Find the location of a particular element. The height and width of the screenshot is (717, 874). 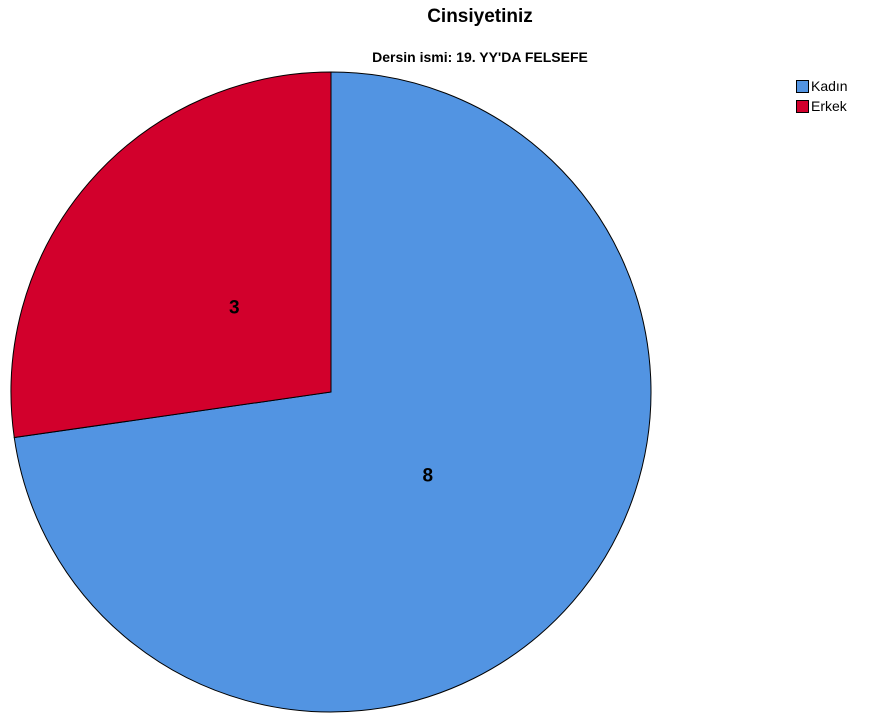

chart-title: Cinsiyetiniz is located at coordinates (480, 16).